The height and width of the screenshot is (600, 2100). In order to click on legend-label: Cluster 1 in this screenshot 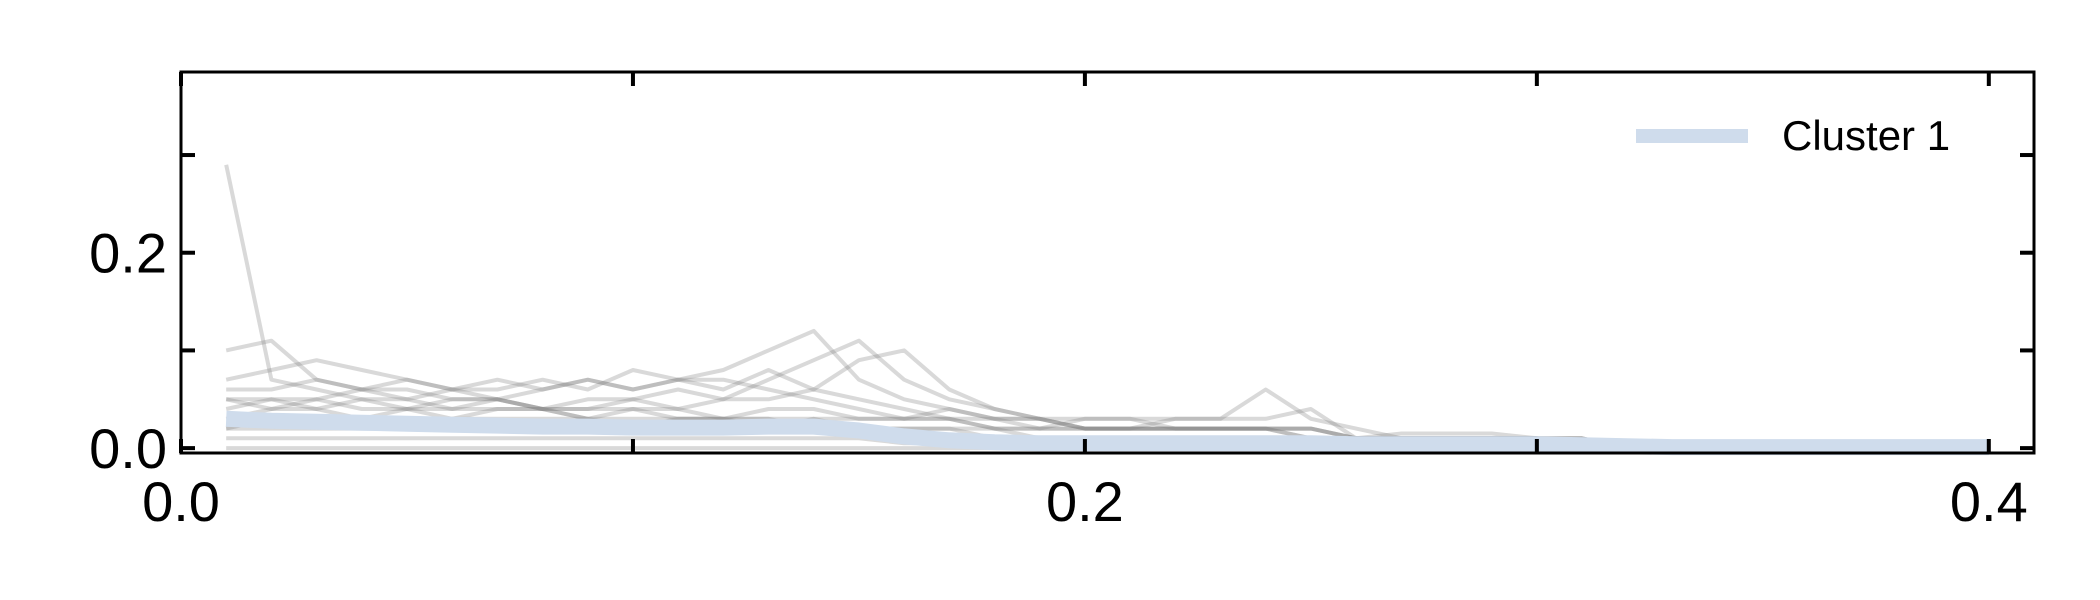, I will do `click(1866, 135)`.